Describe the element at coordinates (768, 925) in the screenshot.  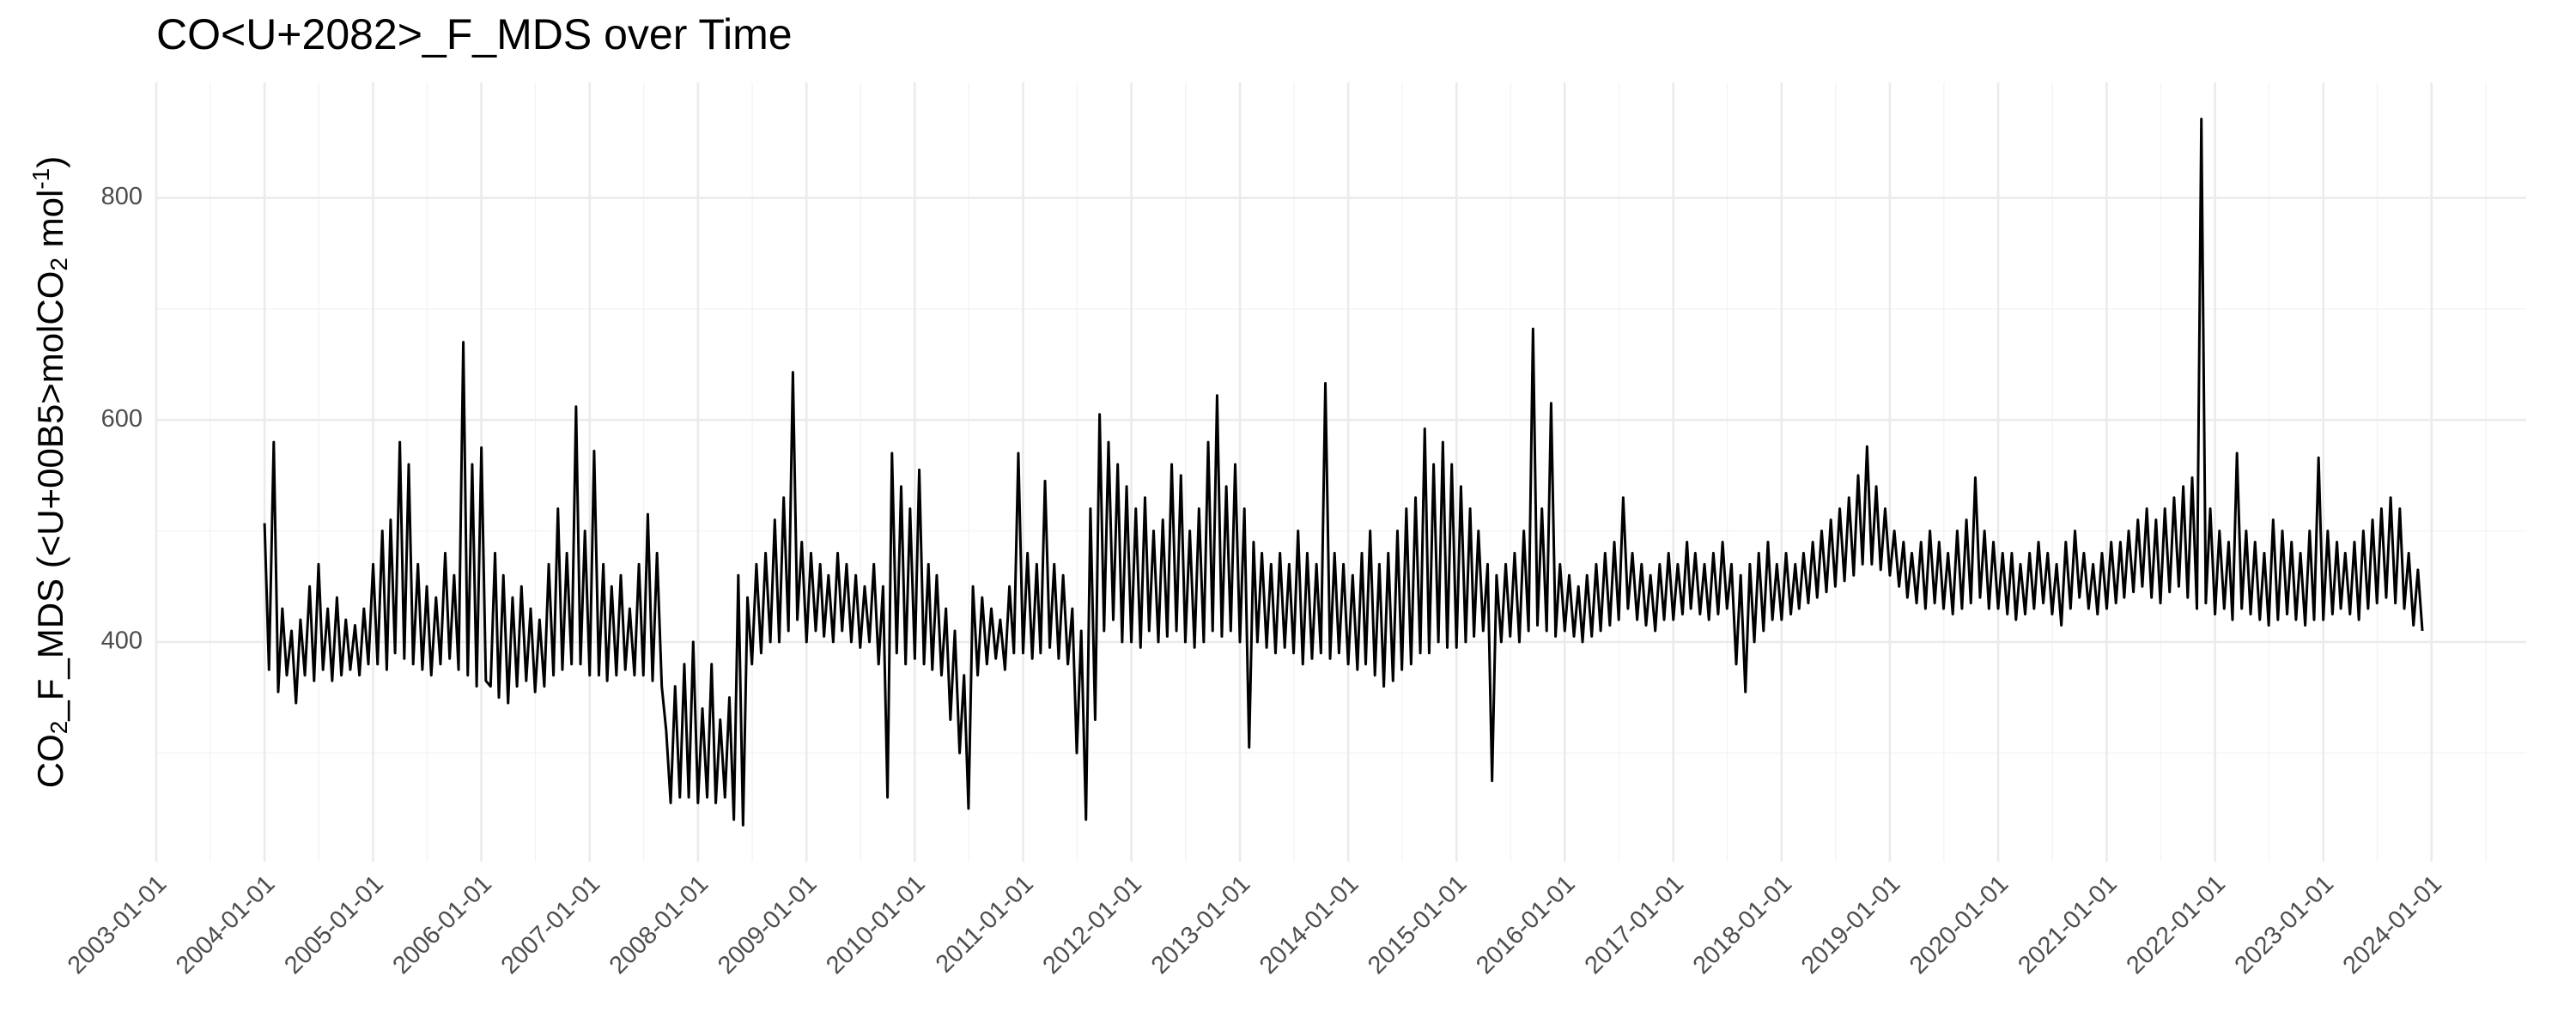
I see `x-tick-label: 2009-01-01` at that location.